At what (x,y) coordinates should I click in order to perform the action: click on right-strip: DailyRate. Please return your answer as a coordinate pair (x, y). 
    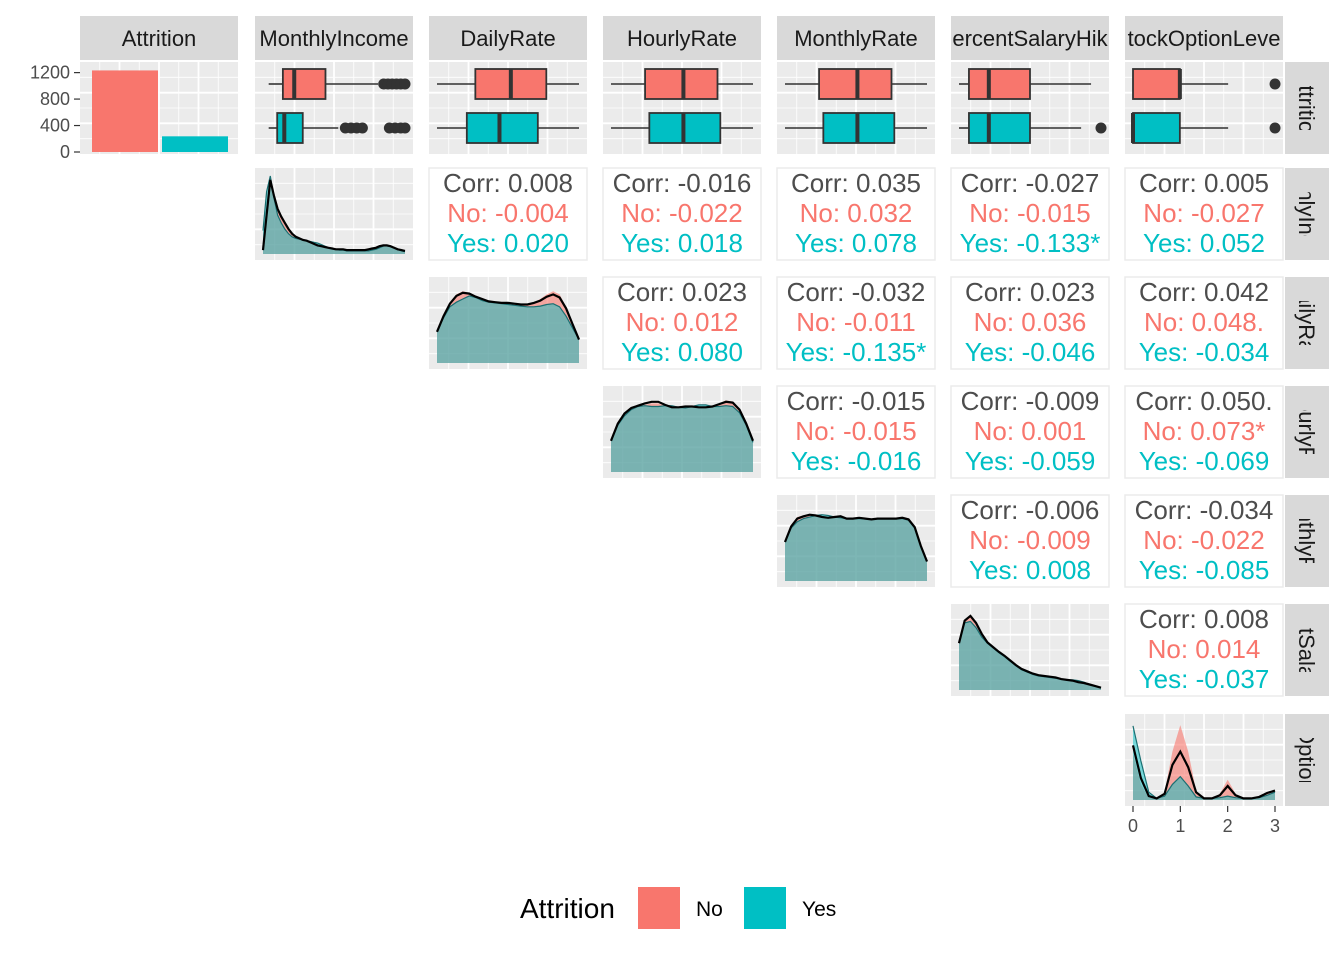
    Looking at the image, I should click on (1307, 322).